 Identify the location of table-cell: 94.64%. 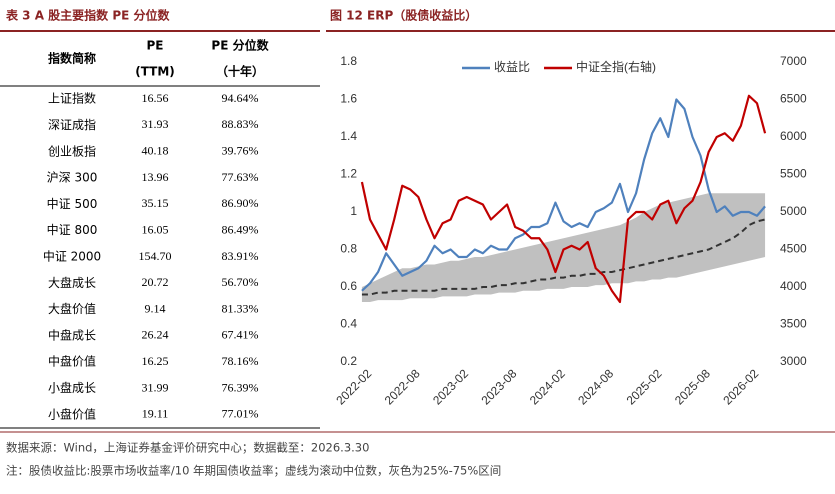
(240, 98).